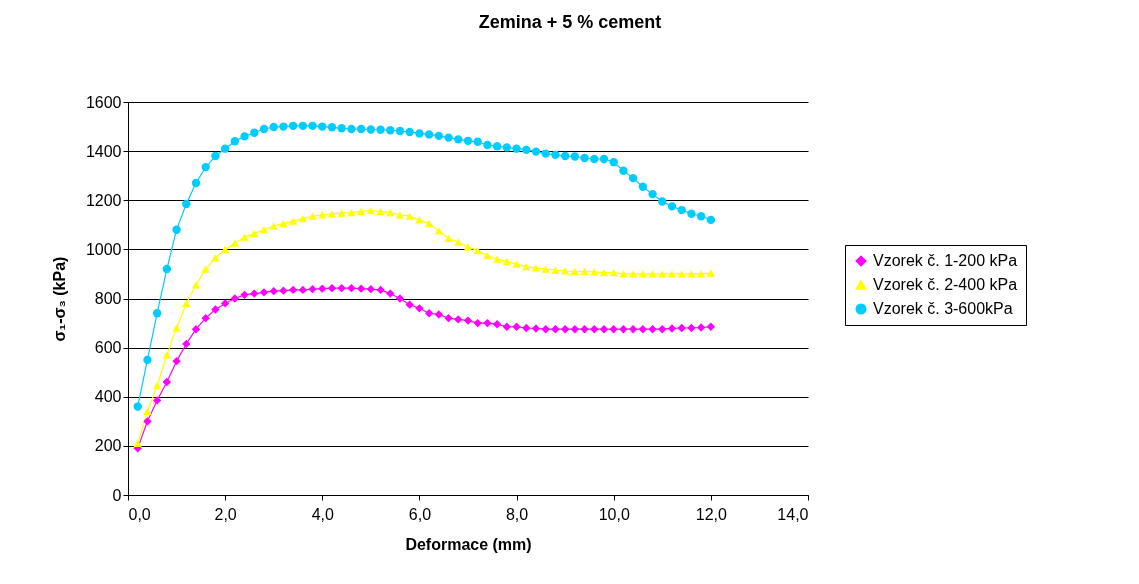 The width and height of the screenshot is (1139, 584). Describe the element at coordinates (108, 446) in the screenshot. I see `y-tick-label: 200` at that location.